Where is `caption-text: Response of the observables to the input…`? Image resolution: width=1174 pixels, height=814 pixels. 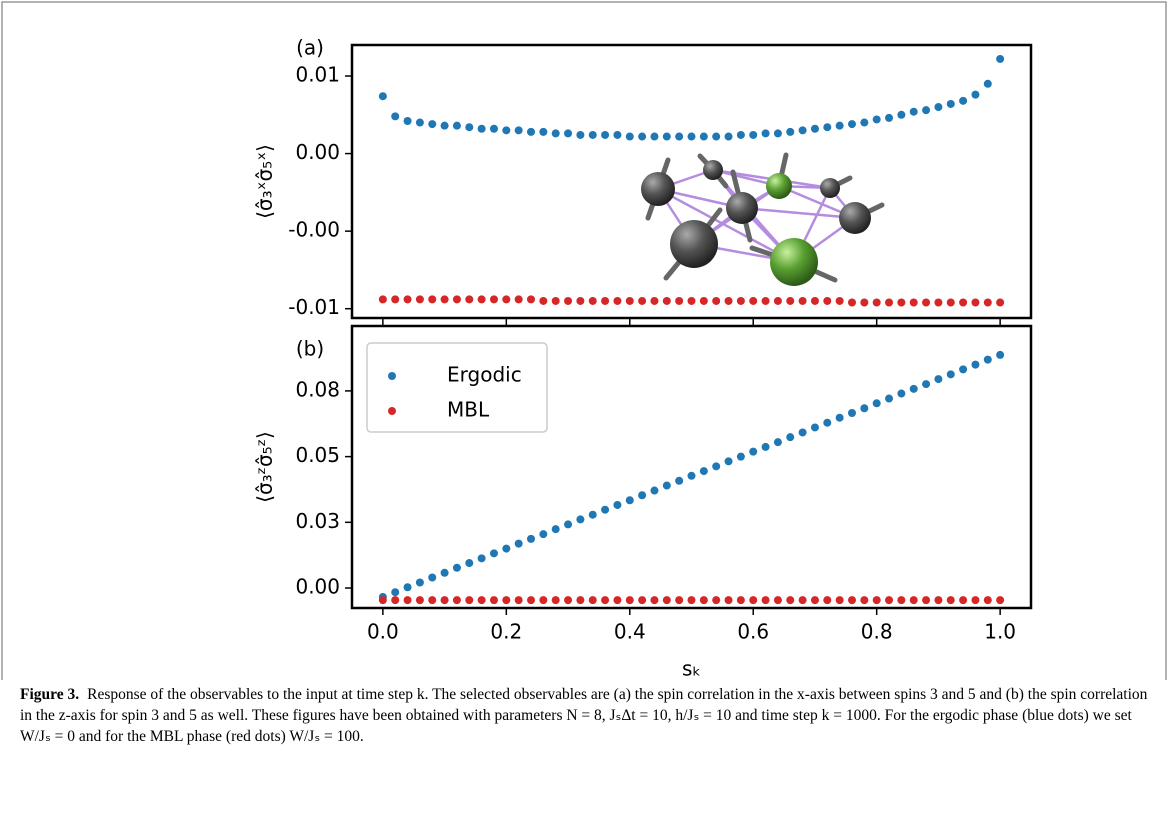 caption-text: Response of the observables to the input… is located at coordinates (584, 715).